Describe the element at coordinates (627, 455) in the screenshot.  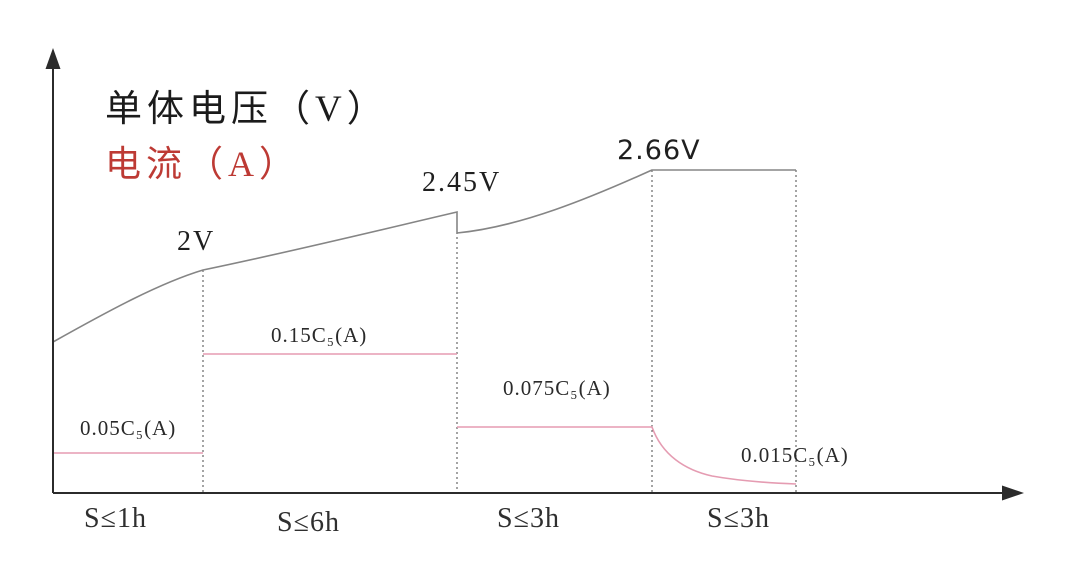
I see `current-step-3-and-taper` at that location.